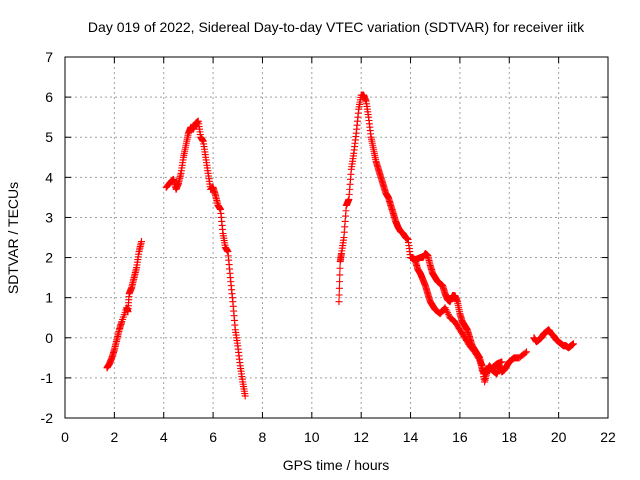 This screenshot has height=480, width=640. Describe the element at coordinates (49, 137) in the screenshot. I see `y-tick-label: 5` at that location.